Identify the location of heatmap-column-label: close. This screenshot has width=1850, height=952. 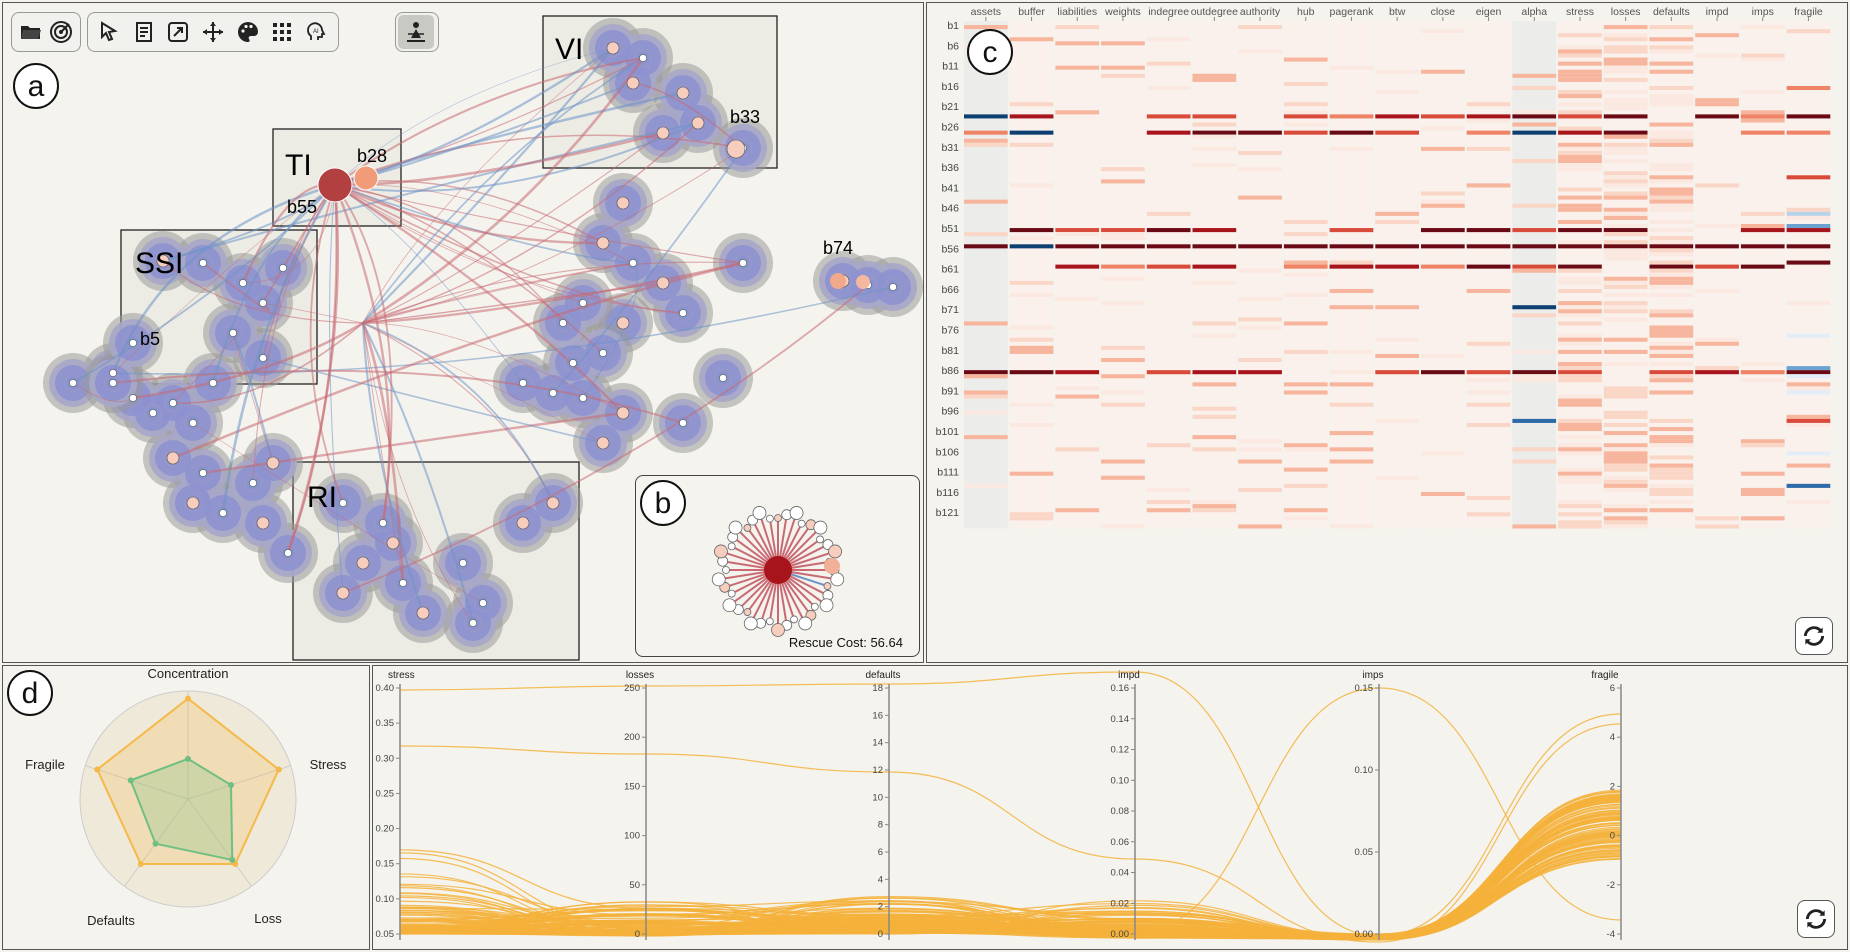
(1443, 12).